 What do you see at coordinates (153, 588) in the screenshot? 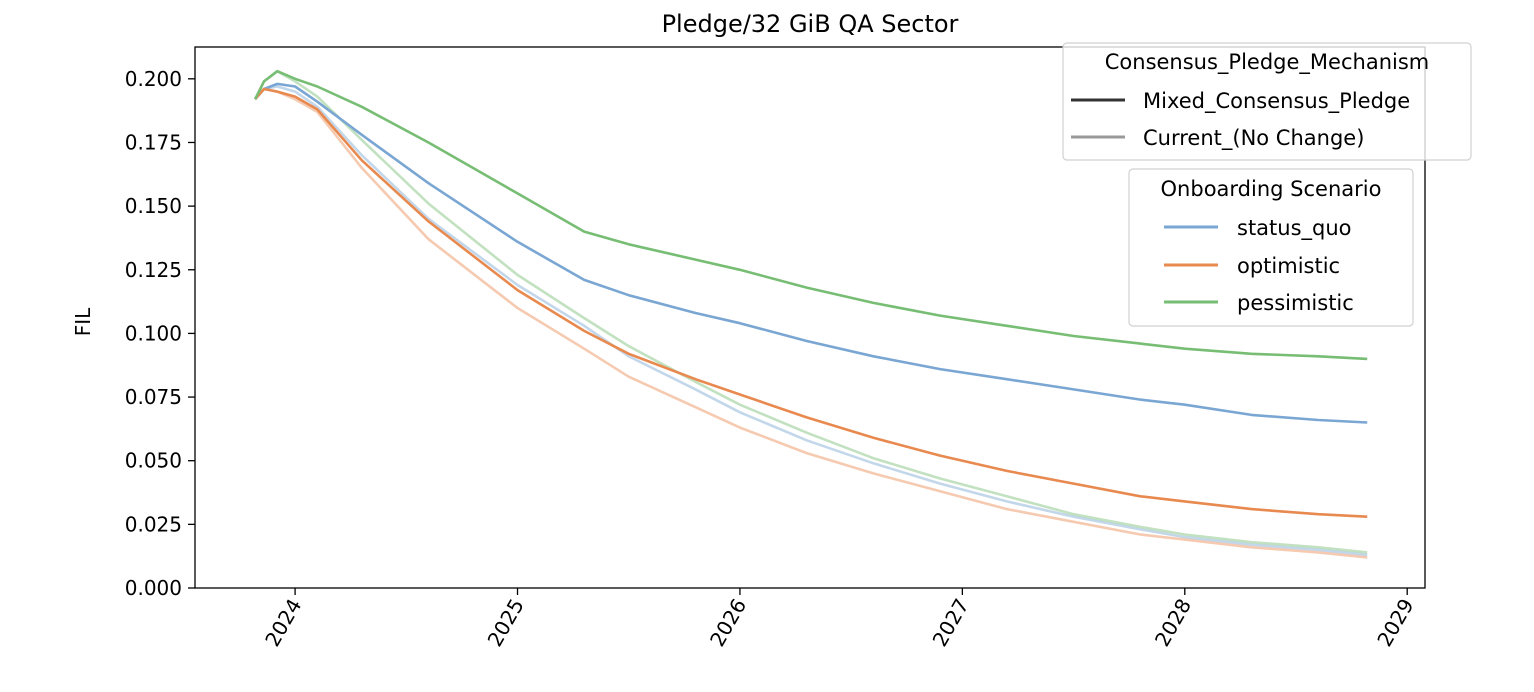
I see `y-tick-label: 0.000` at bounding box center [153, 588].